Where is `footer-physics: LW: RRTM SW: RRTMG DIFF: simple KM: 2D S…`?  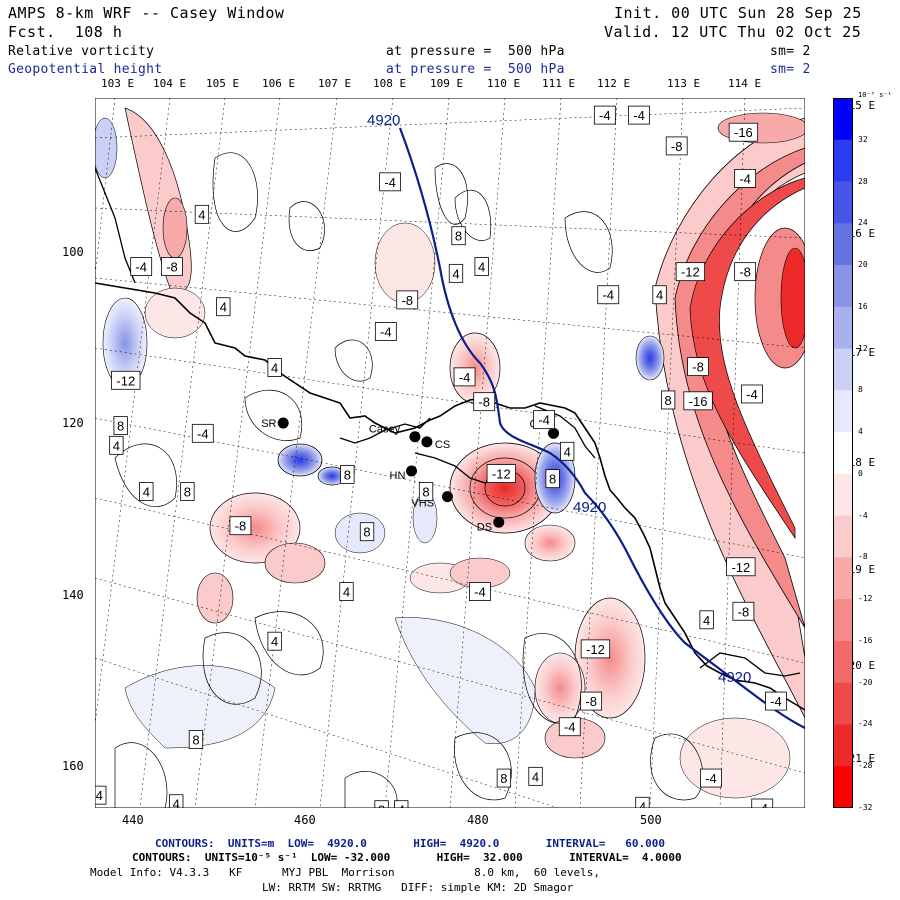 footer-physics: LW: RRTM SW: RRTMG DIFF: simple KM: 2D S… is located at coordinates (418, 887).